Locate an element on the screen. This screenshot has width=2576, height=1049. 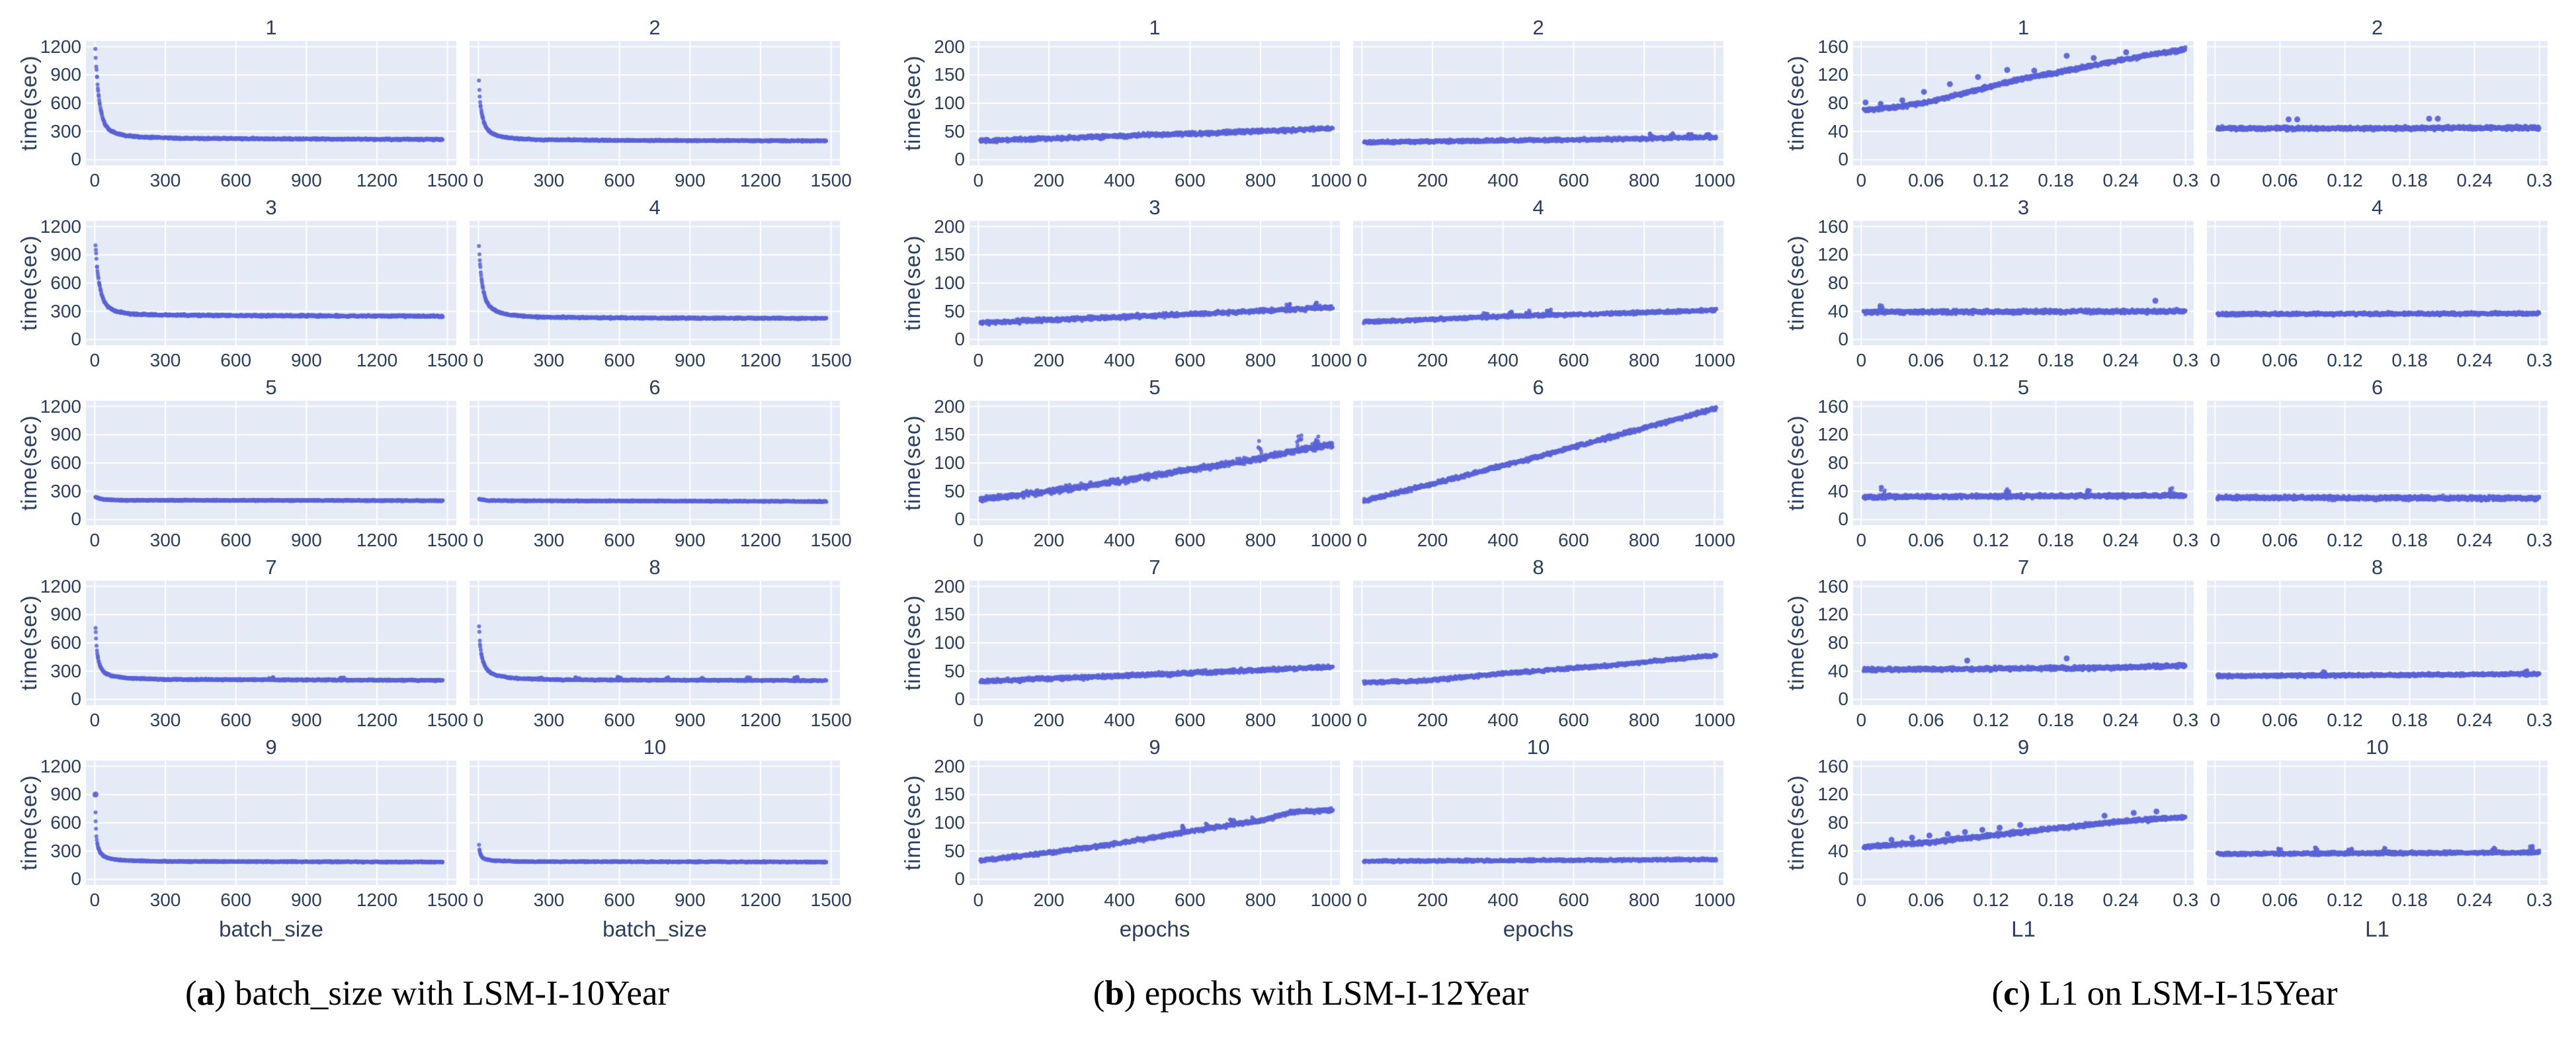
x-tick-label: 900 is located at coordinates (690, 900).